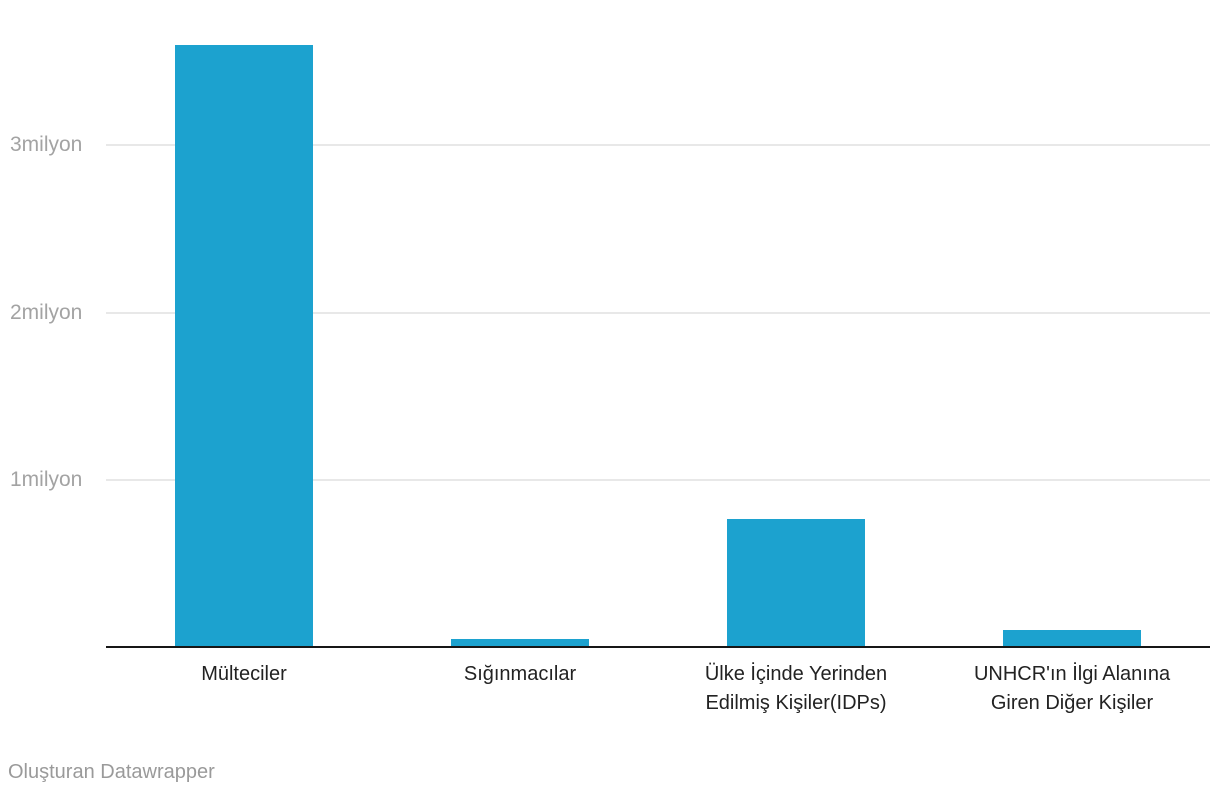 Image resolution: width=1220 pixels, height=796 pixels. I want to click on x-tick-label: UNHCR'ın İlgi Alanına Giren Diğer Kişiler, so click(1072, 689).